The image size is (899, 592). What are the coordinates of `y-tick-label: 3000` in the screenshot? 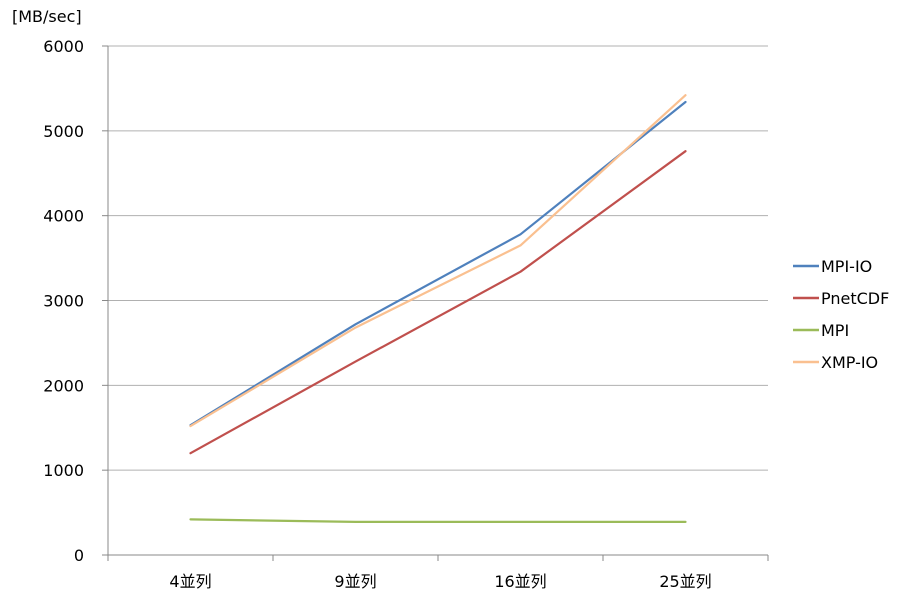 It's located at (63, 301).